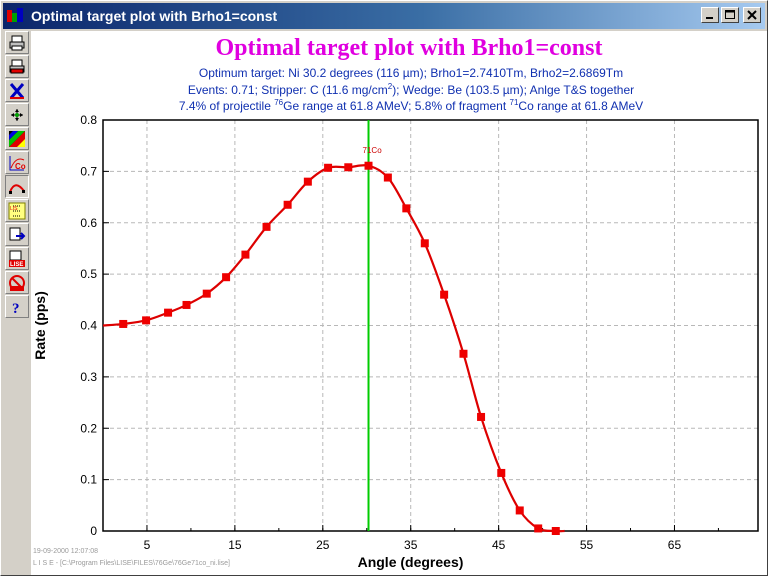  What do you see at coordinates (710, 15) in the screenshot?
I see `minimize-button` at bounding box center [710, 15].